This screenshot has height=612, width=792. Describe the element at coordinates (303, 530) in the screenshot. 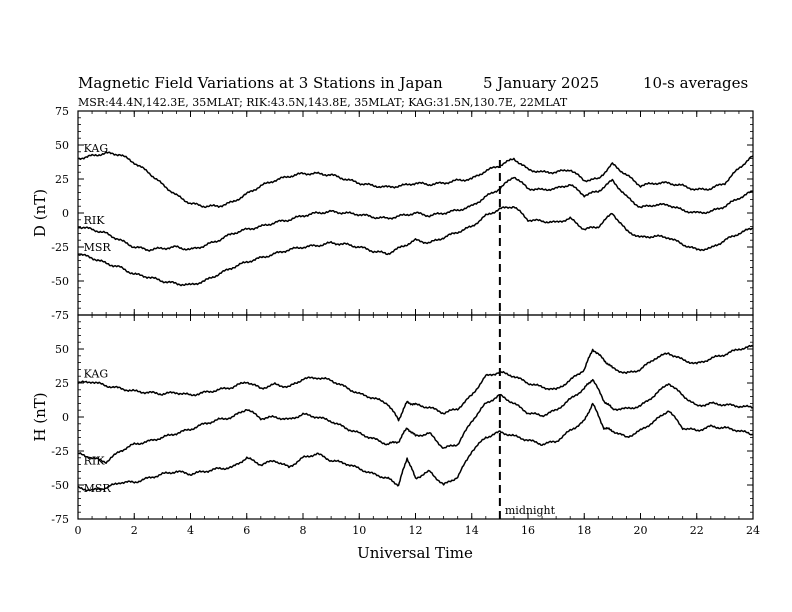

I see `x-tick-label: 8` at that location.